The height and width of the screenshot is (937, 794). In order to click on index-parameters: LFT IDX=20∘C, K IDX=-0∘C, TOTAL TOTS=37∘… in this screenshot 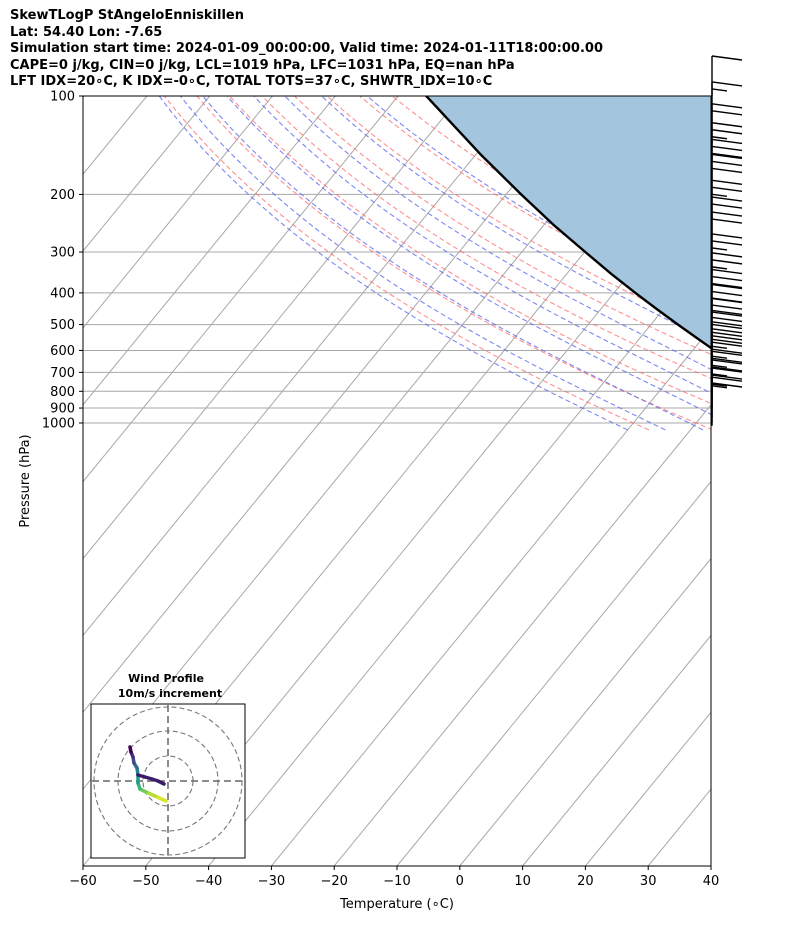, I will do `click(251, 81)`.